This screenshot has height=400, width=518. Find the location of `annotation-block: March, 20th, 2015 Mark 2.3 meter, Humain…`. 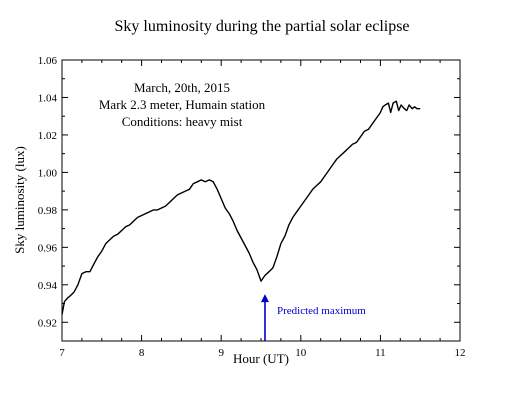

annotation-block: March, 20th, 2015 Mark 2.3 meter, Humain… is located at coordinates (182, 104).